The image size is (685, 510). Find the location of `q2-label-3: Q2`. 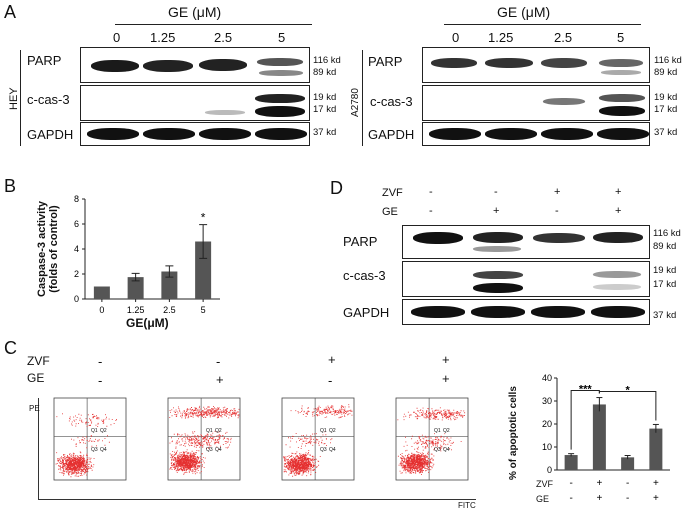

q2-label-3: Q2 is located at coordinates (332, 431).